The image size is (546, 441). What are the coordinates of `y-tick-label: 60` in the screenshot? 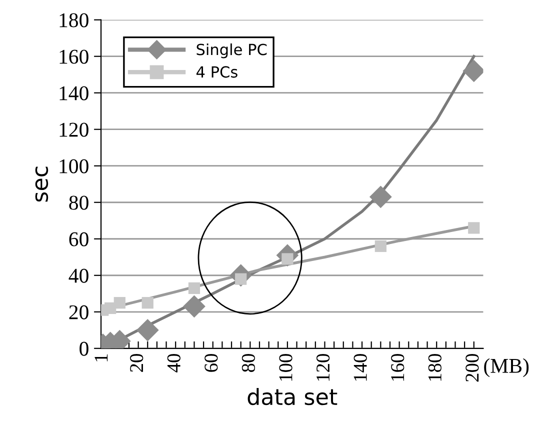 It's located at (78, 239).